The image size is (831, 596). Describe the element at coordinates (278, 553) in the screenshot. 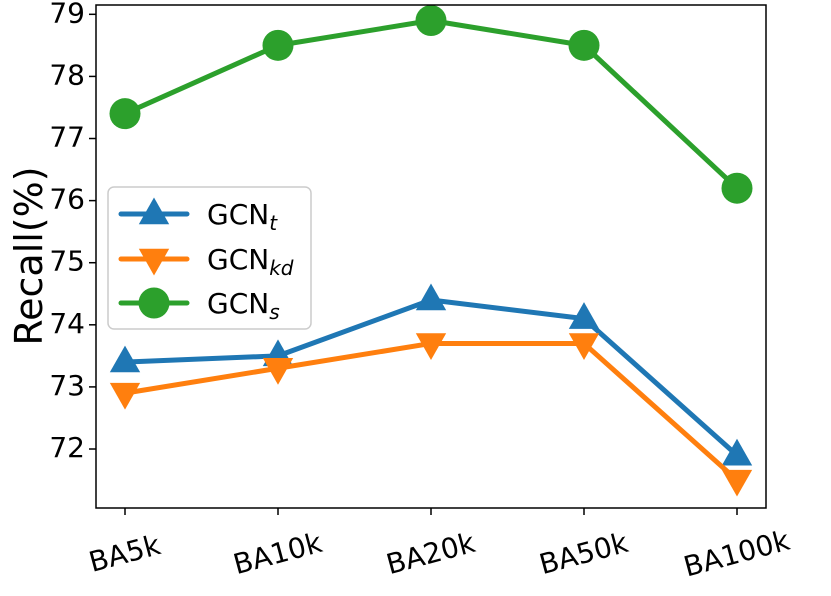

I see `x-tick-label: BA10k` at that location.